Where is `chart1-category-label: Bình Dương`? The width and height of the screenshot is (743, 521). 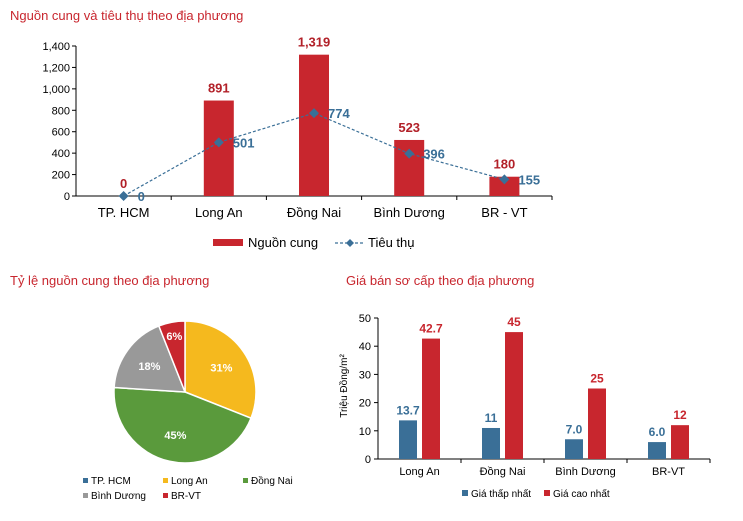 chart1-category-label: Bình Dương is located at coordinates (408, 212).